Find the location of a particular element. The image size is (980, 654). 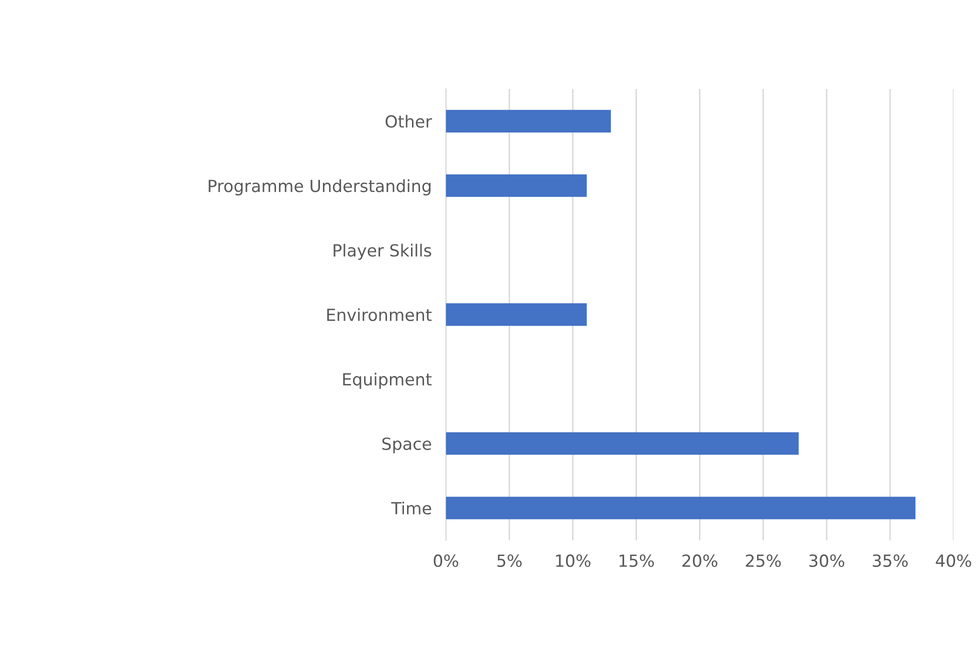

x-tick-label: 40% is located at coordinates (954, 560).